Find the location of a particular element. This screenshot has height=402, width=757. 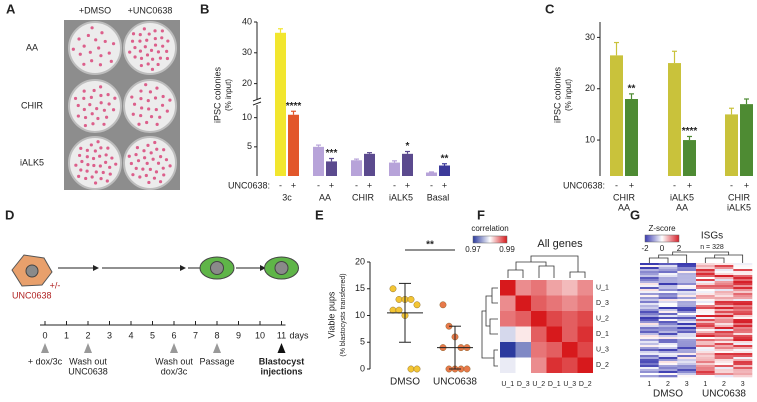

heatmap-title: ISGs is located at coordinates (712, 236).